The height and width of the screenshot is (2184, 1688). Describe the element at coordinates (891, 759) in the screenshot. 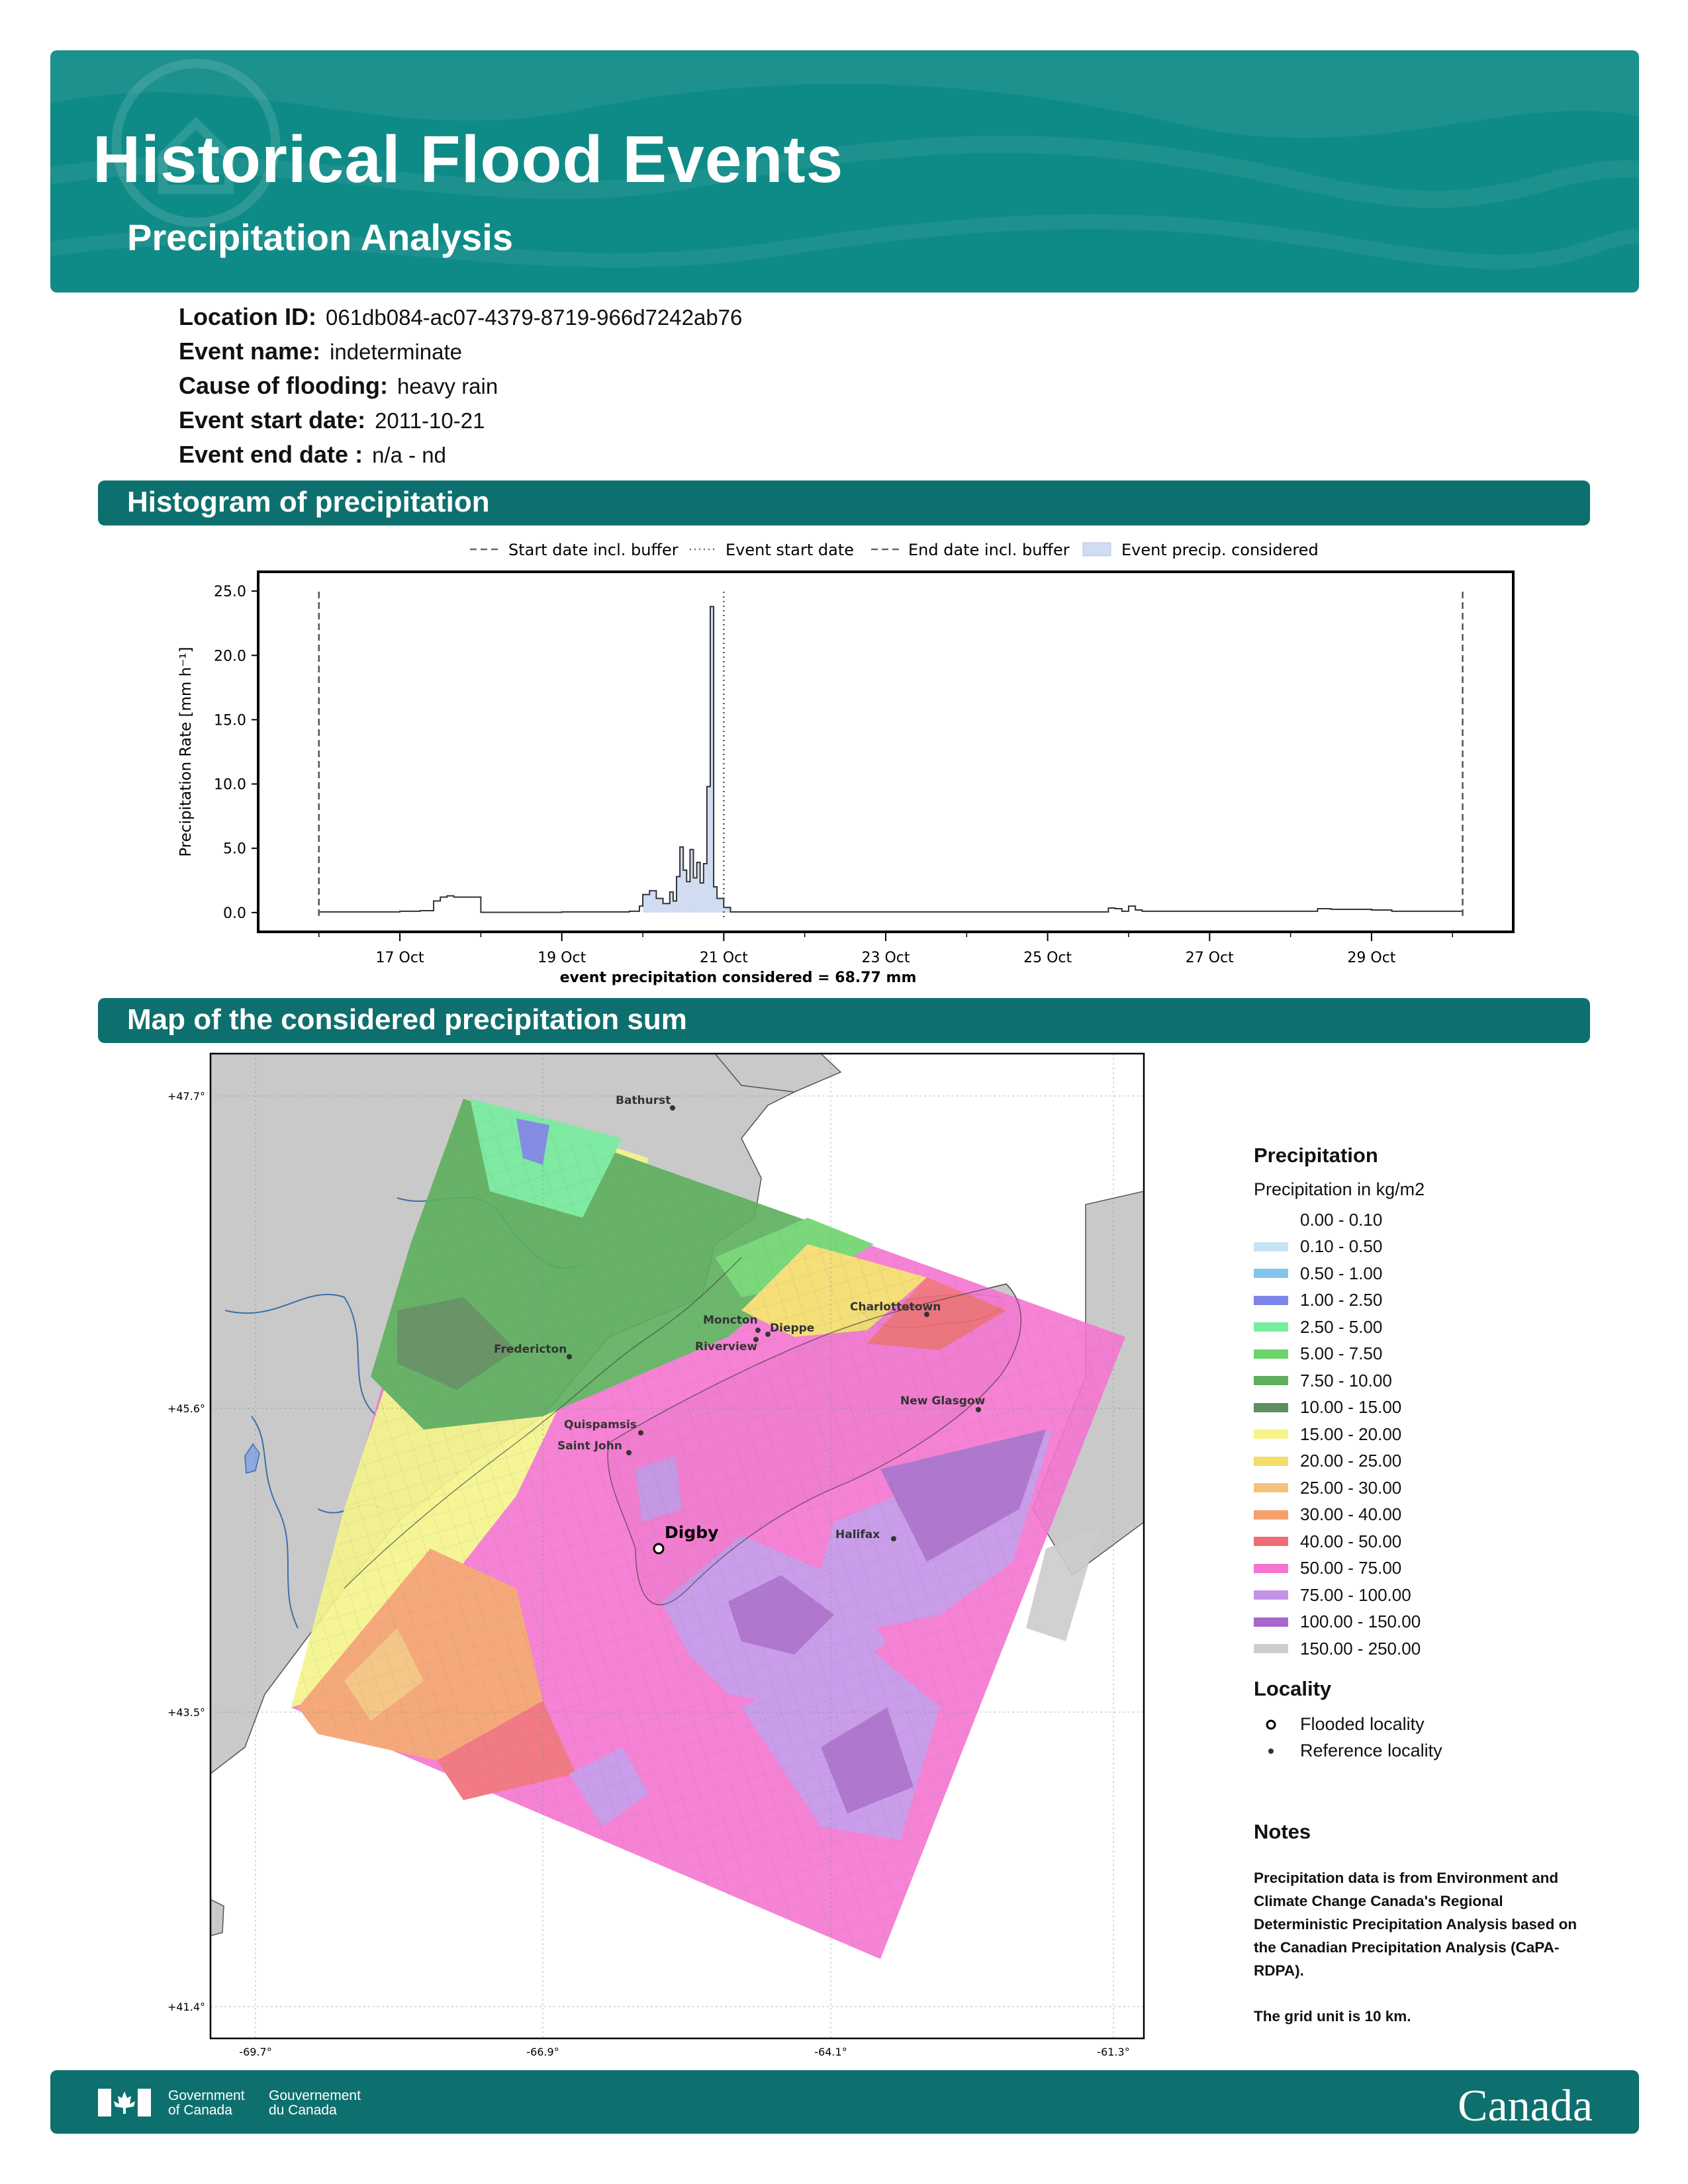

I see `precip-bars` at that location.